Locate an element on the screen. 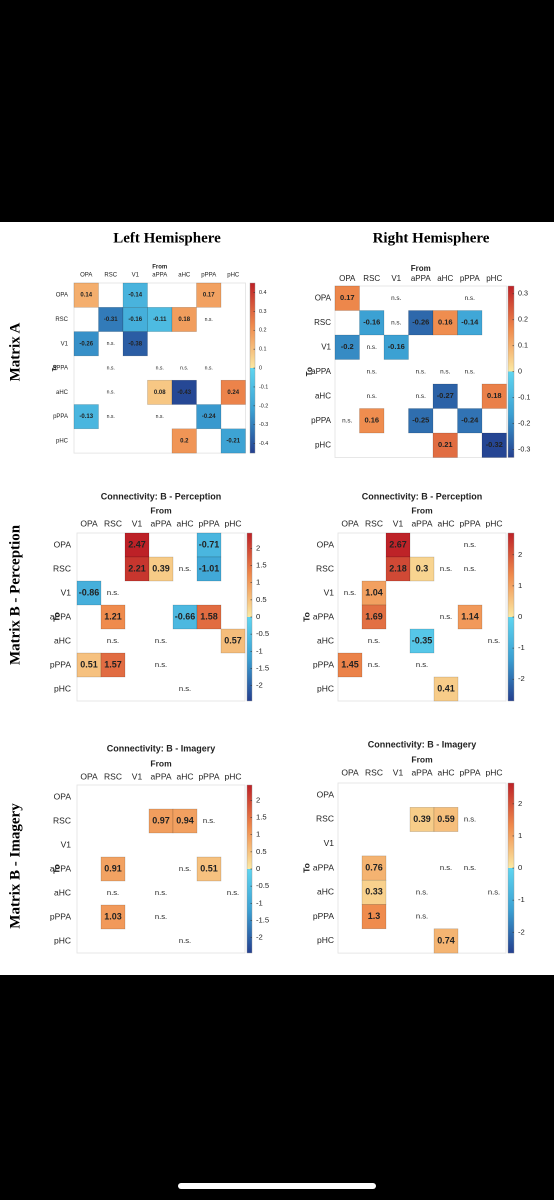  cell-label: 2.18 is located at coordinates (398, 568).